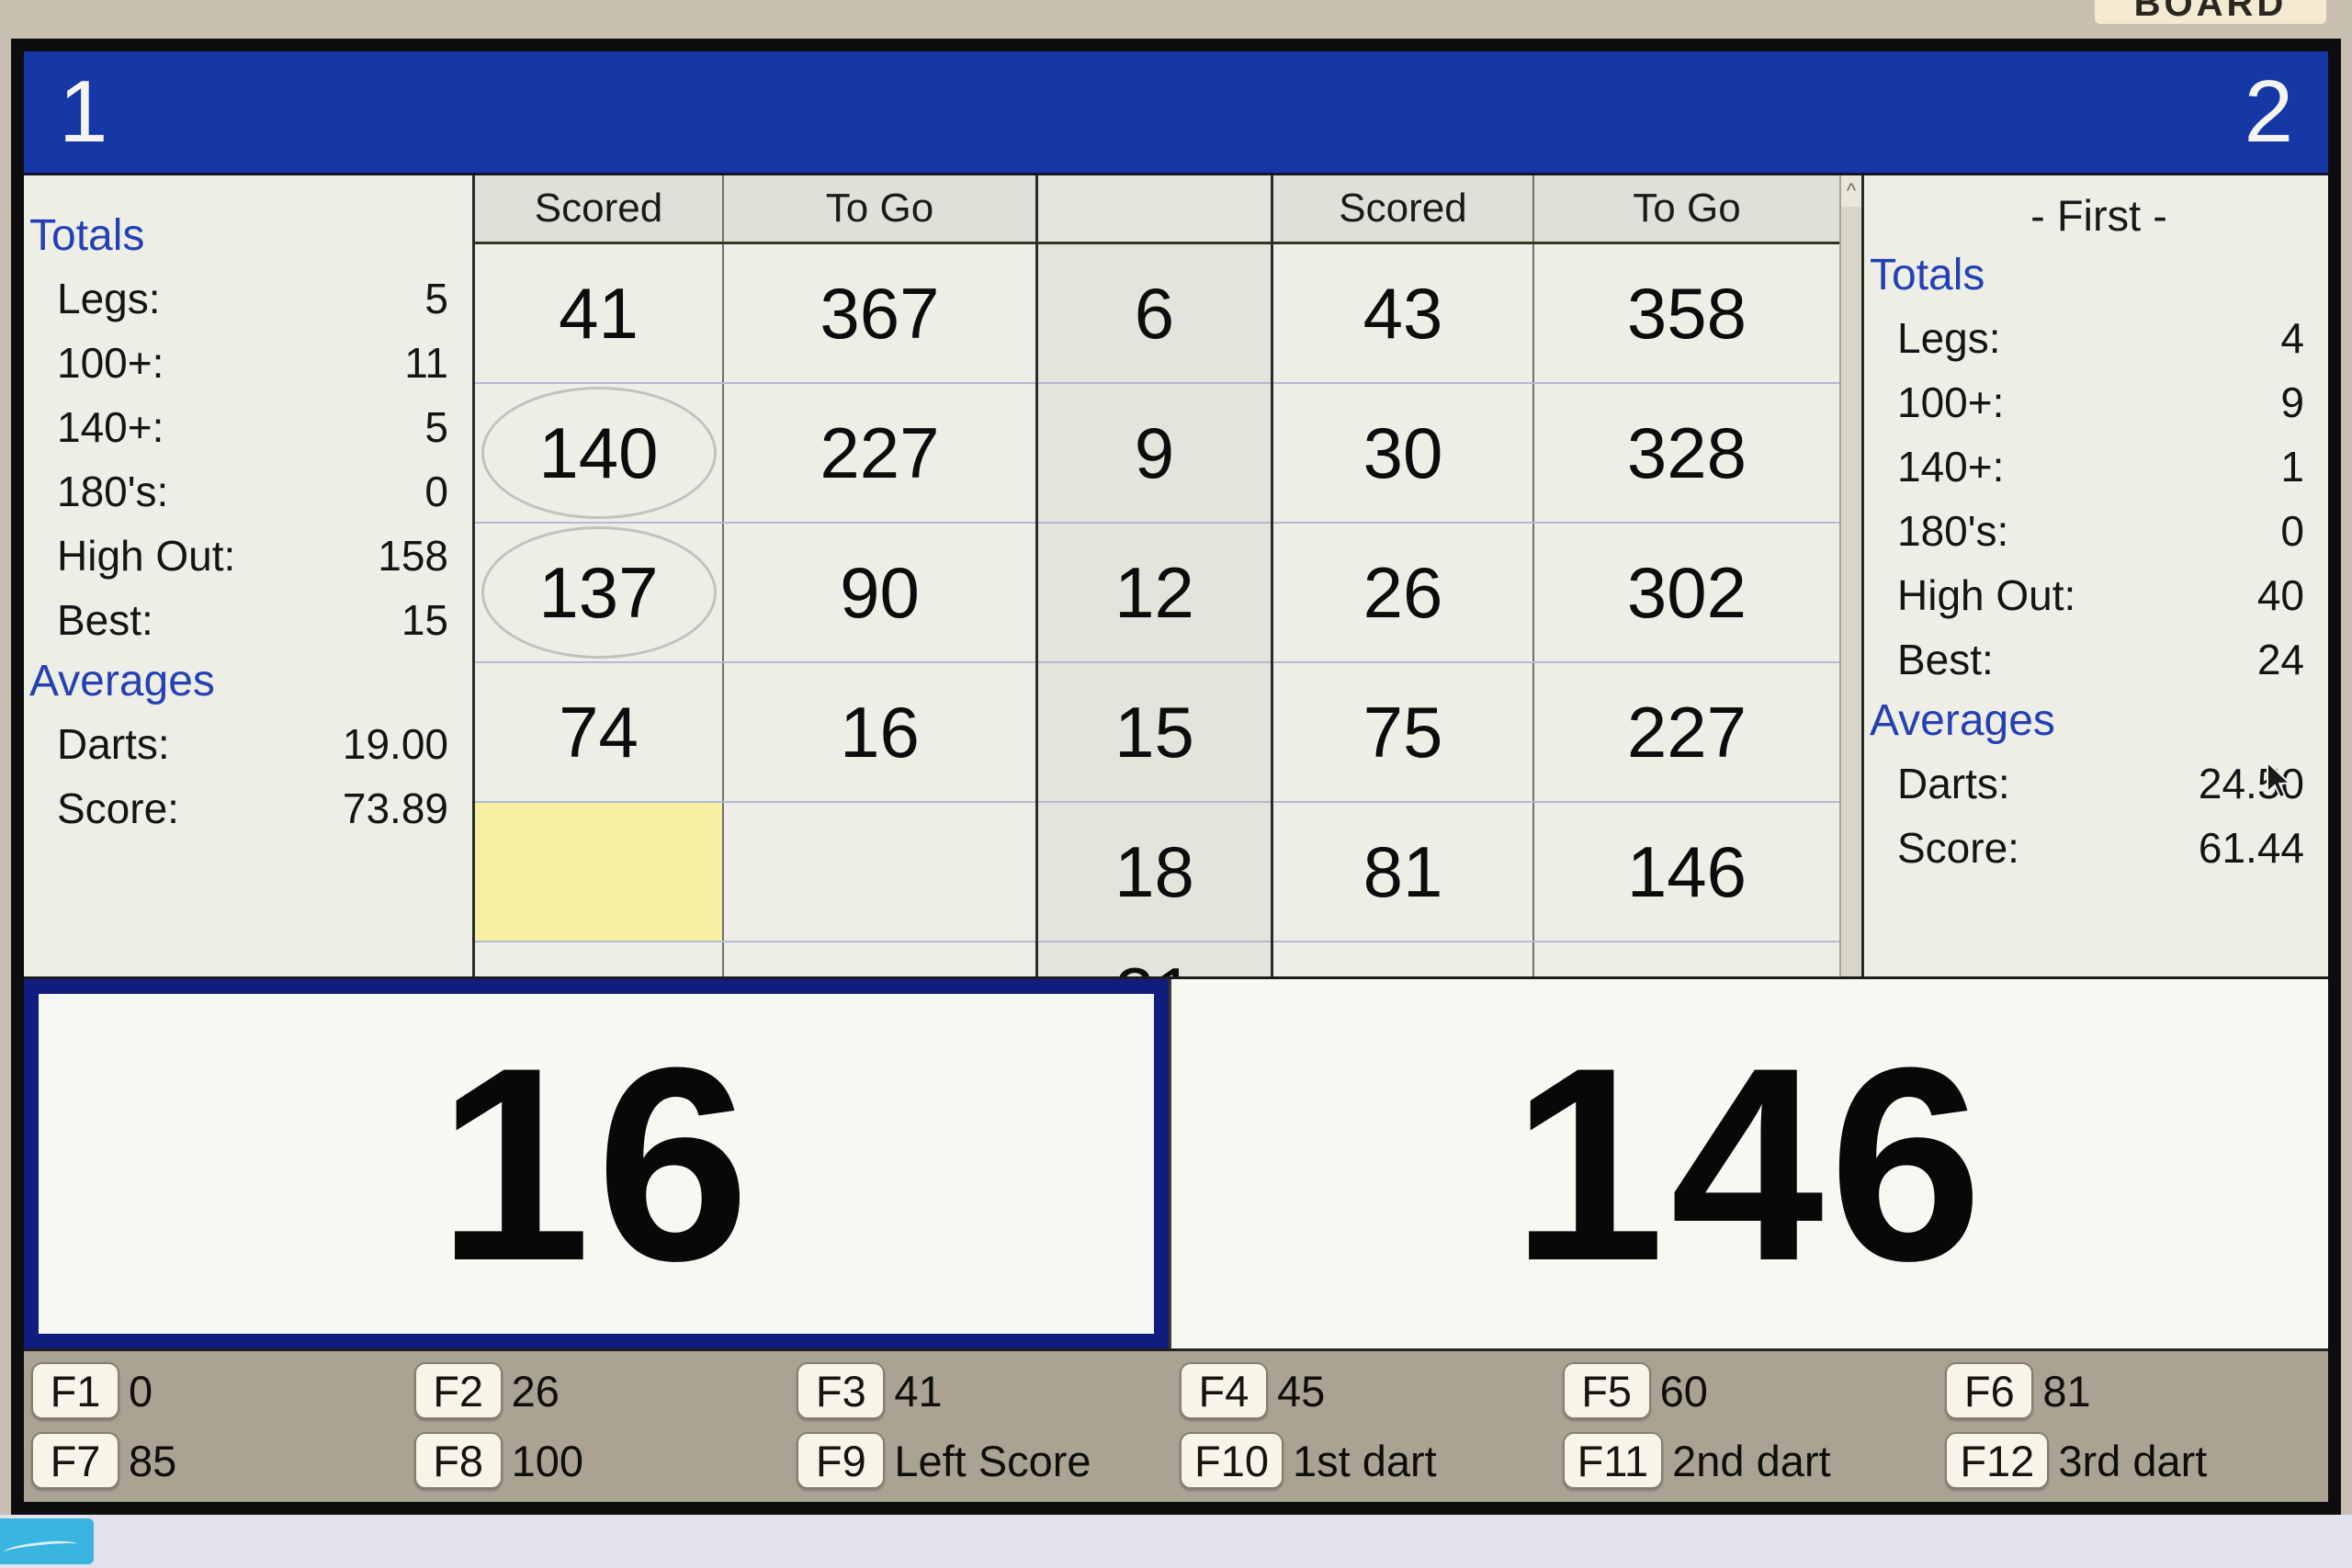 Image resolution: width=2352 pixels, height=1568 pixels. What do you see at coordinates (1686, 313) in the screenshot?
I see `togo-cell: 358` at bounding box center [1686, 313].